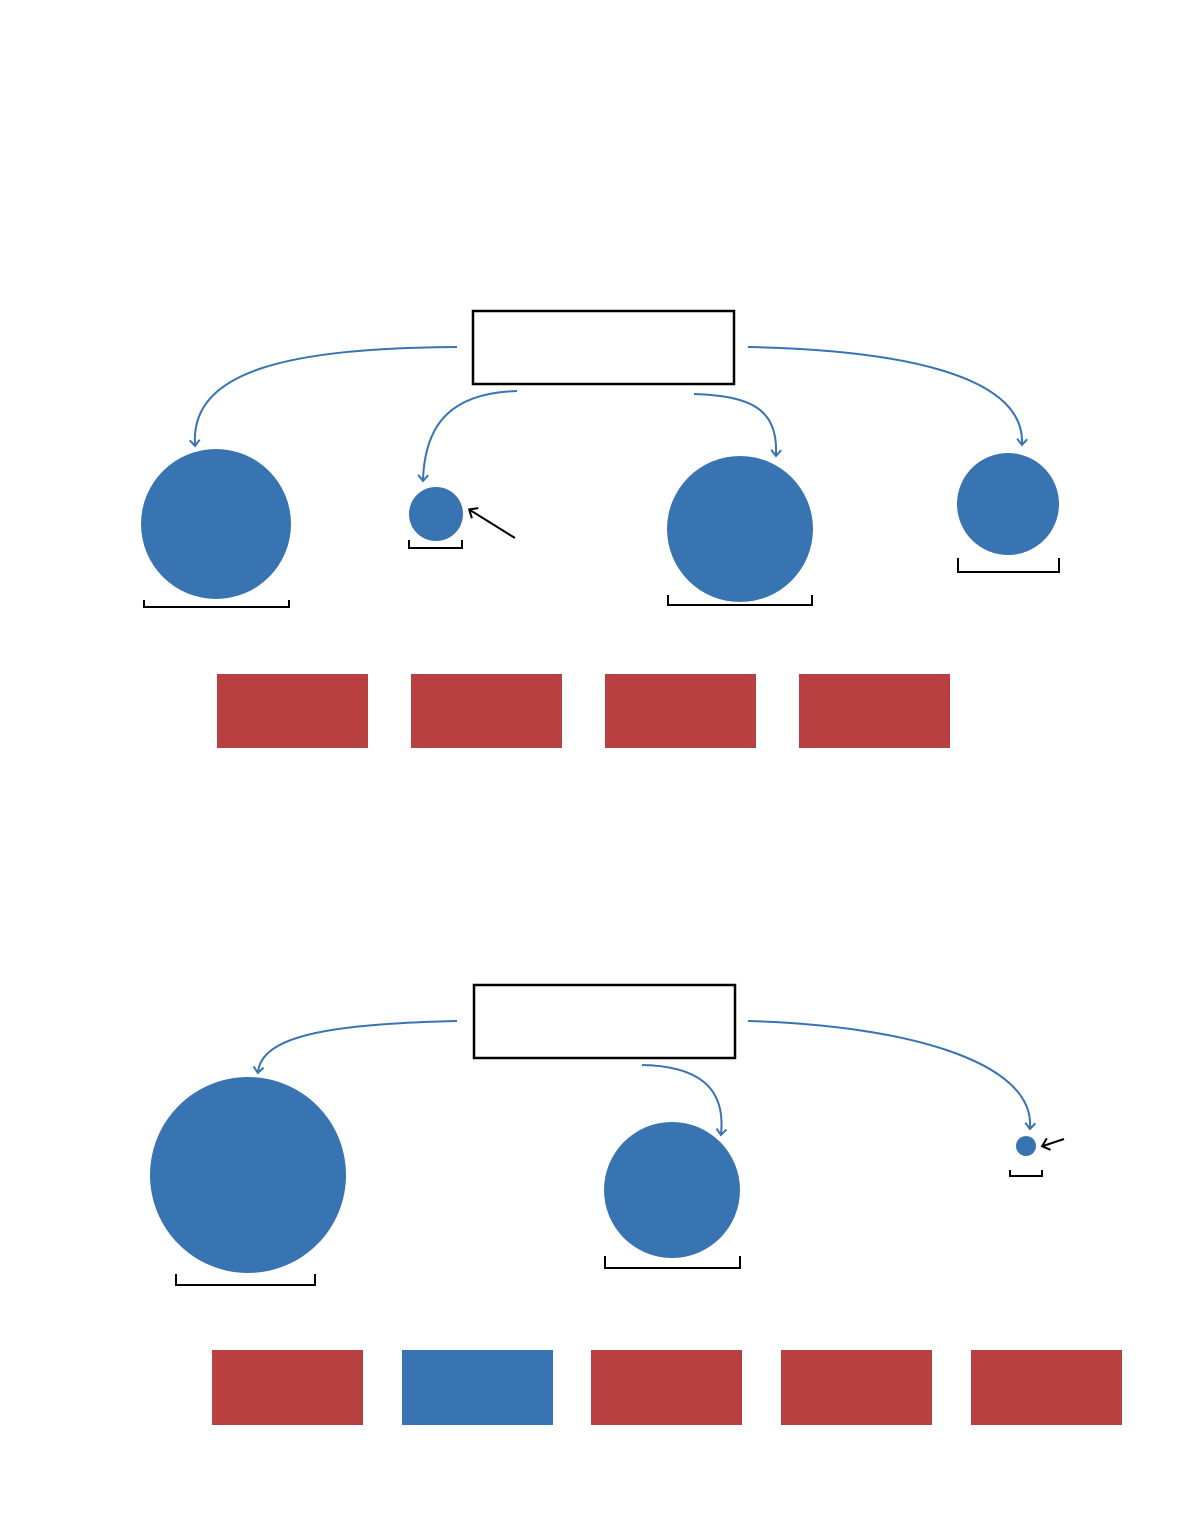  What do you see at coordinates (601, 574) in the screenshot?
I see `top-brackets` at bounding box center [601, 574].